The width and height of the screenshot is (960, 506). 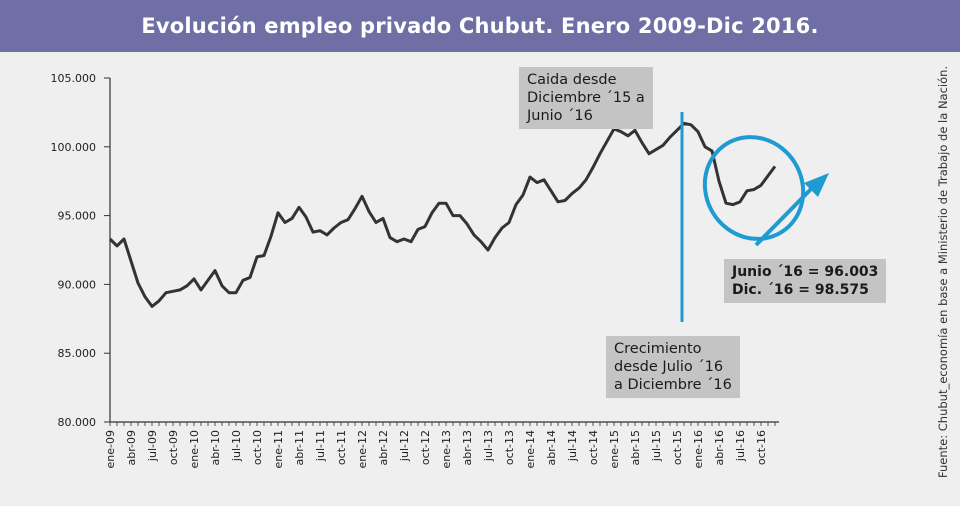 I want to click on annotation-value-junio: Junio ´16 = 96.003, so click(x=805, y=272).